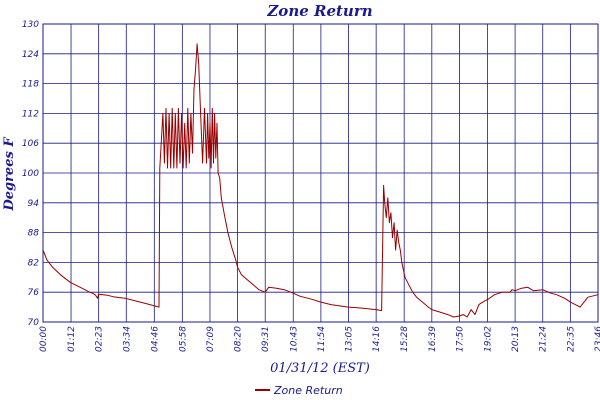 This screenshot has width=600, height=400. I want to click on y-tick-label: 130, so click(30, 25).